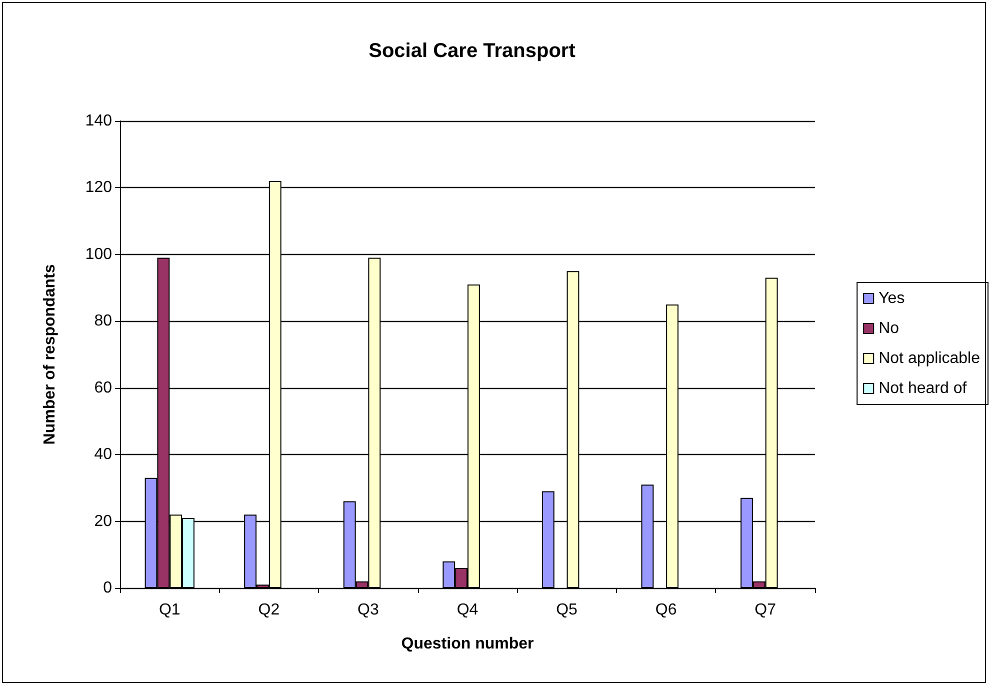  Describe the element at coordinates (50, 354) in the screenshot. I see `y-axis-title: Number of respondants` at that location.